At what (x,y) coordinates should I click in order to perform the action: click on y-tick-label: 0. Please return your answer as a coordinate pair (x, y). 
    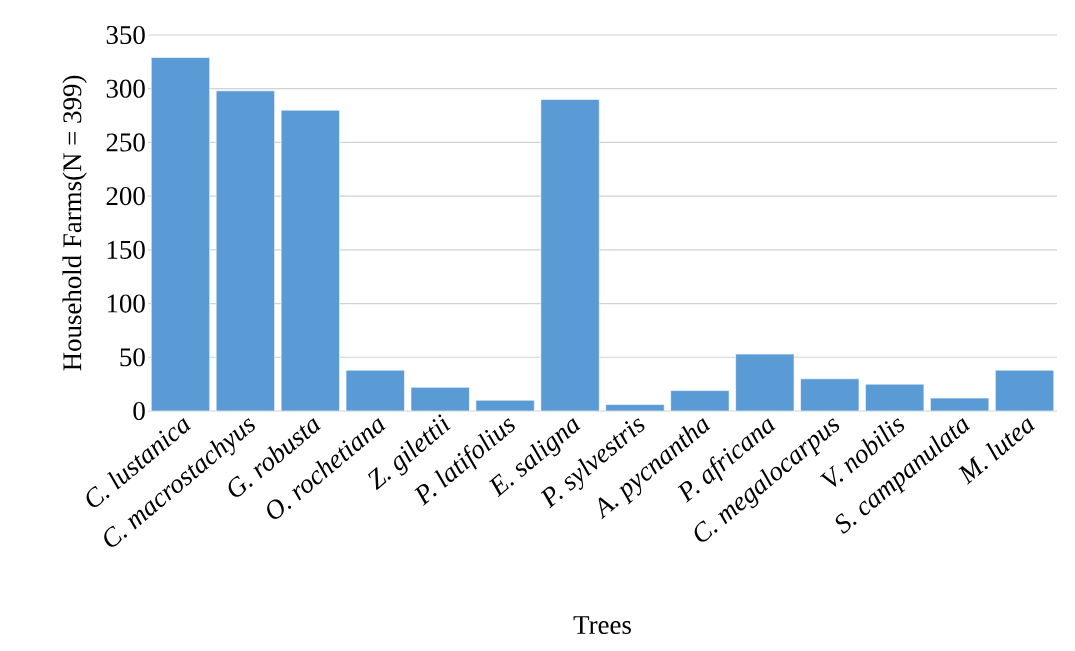
    Looking at the image, I should click on (139, 411).